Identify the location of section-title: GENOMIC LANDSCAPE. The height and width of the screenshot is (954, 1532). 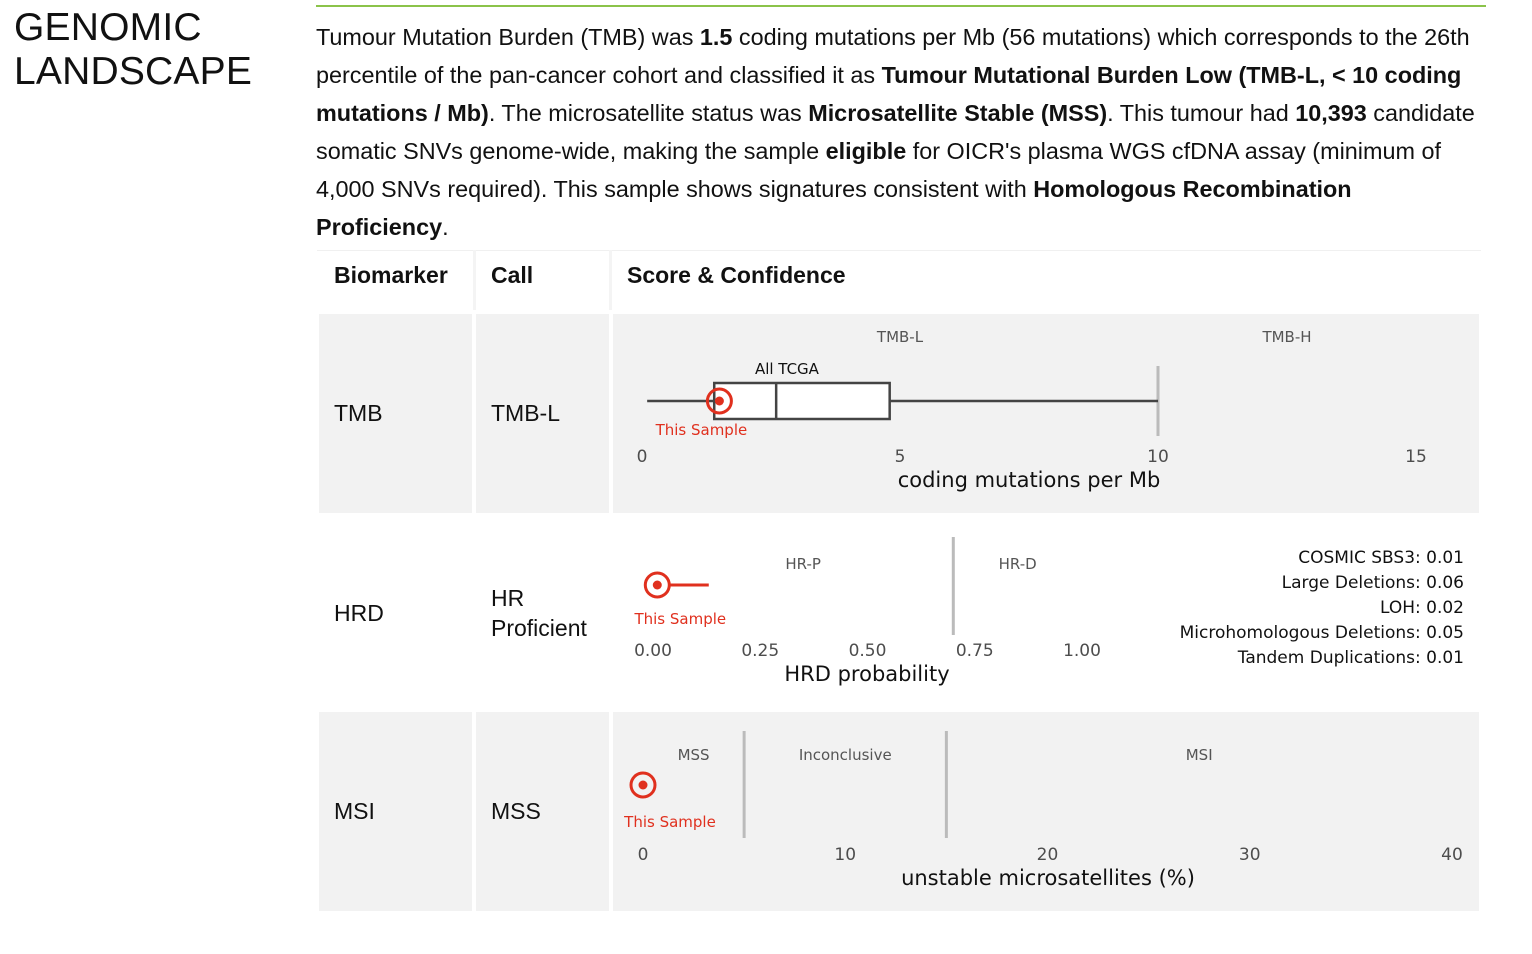
(133, 50).